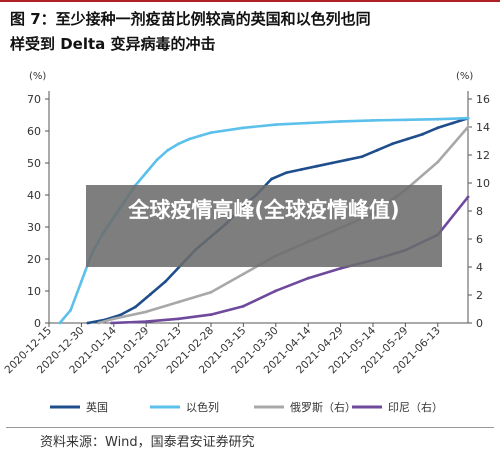 The image size is (500, 455). Describe the element at coordinates (34, 195) in the screenshot. I see `y-left-tick-label: 40` at that location.